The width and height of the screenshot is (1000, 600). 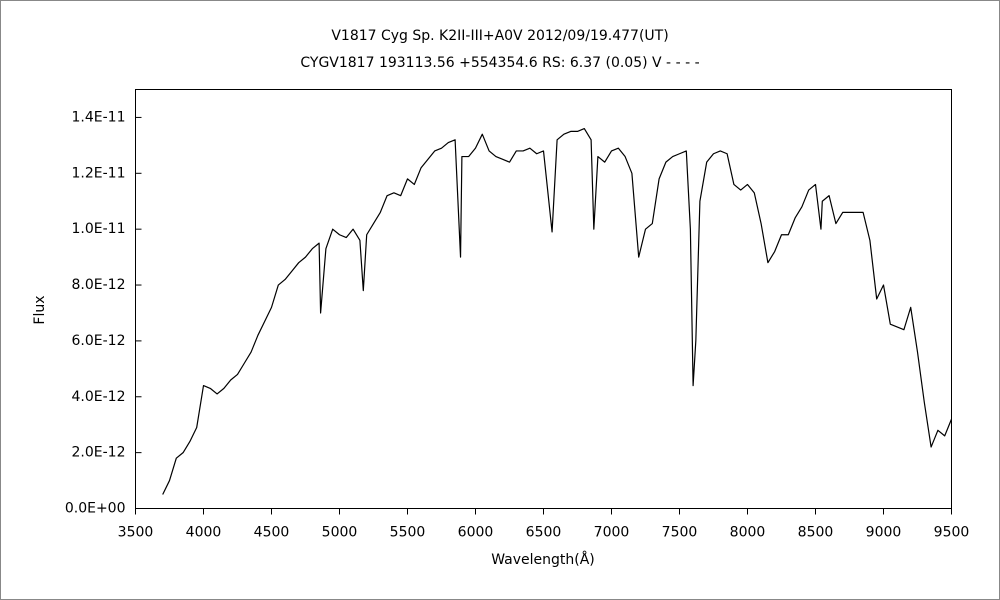 I want to click on y-axis-label: Flux, so click(x=40, y=309).